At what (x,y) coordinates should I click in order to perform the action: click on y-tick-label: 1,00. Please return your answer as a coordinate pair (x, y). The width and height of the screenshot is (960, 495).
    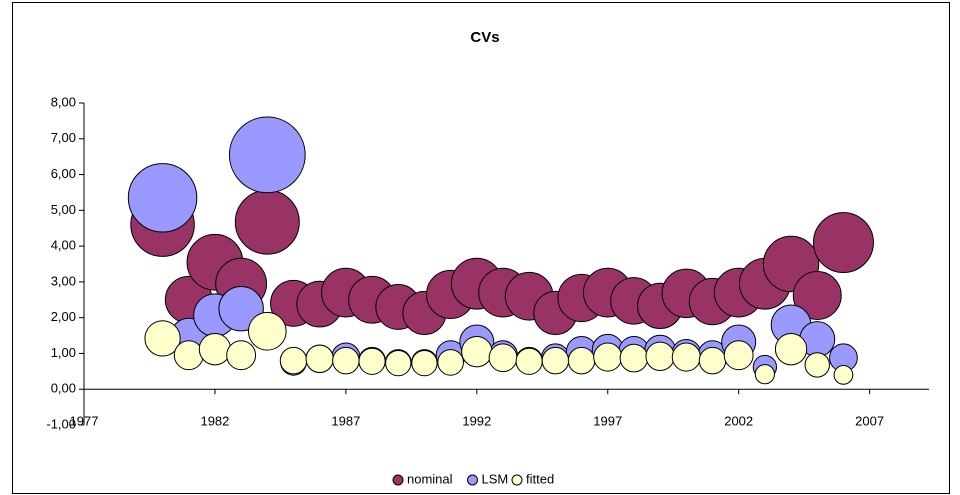
    Looking at the image, I should click on (63, 352).